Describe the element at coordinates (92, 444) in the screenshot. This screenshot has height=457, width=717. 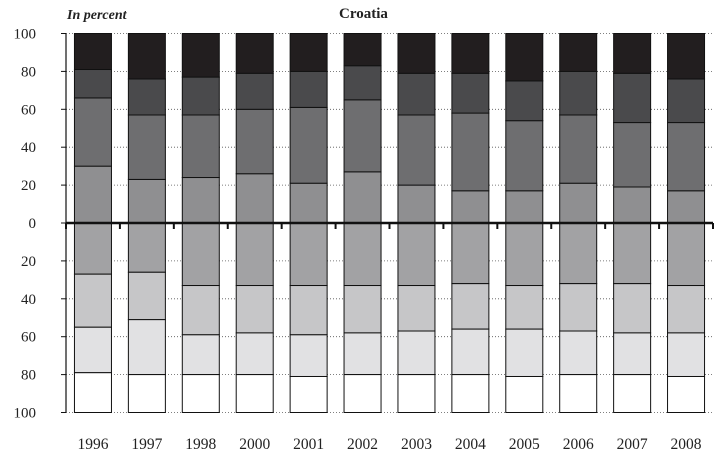
I see `x-category-label: 1996` at that location.